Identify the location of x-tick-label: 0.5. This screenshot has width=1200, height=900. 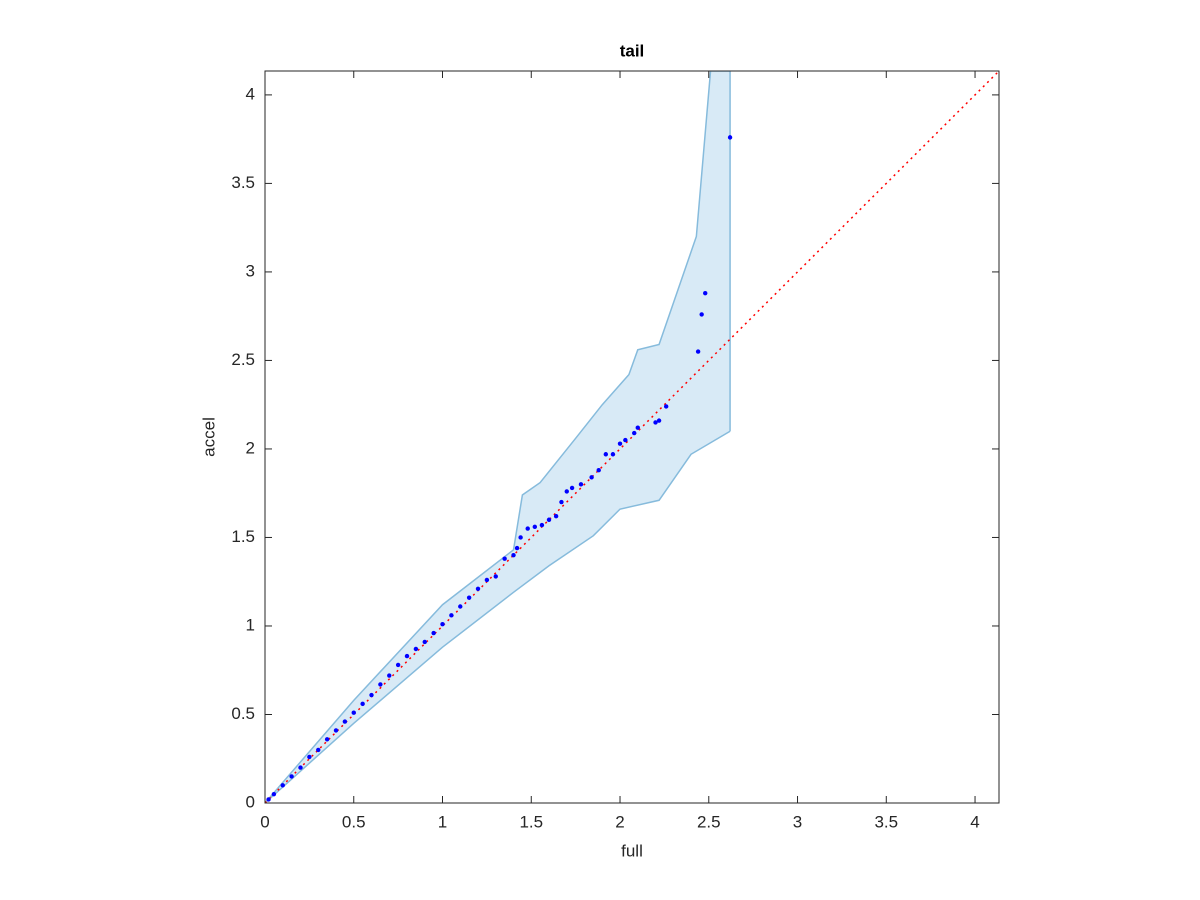
(354, 821).